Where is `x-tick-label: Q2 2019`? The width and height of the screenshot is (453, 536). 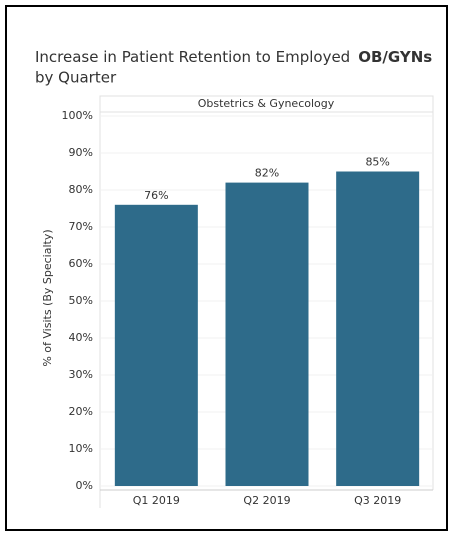
x-tick-label: Q2 2019 is located at coordinates (266, 500).